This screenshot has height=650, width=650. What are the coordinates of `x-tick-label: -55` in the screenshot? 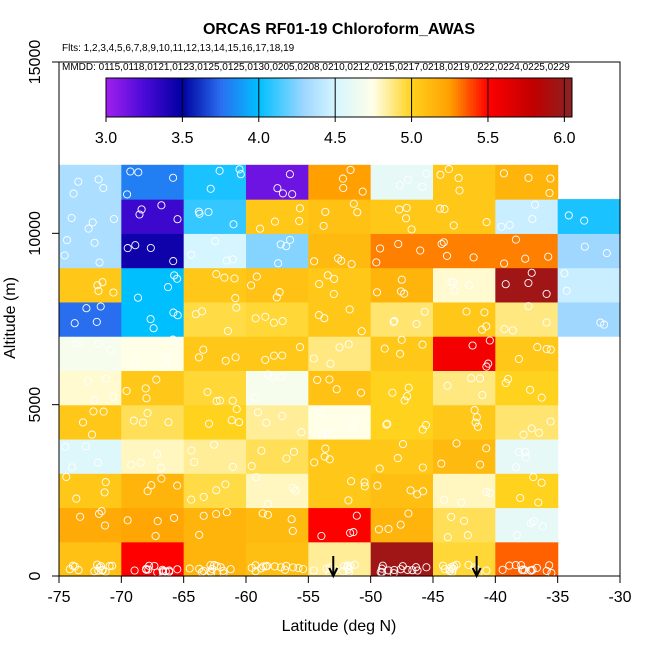 It's located at (308, 597).